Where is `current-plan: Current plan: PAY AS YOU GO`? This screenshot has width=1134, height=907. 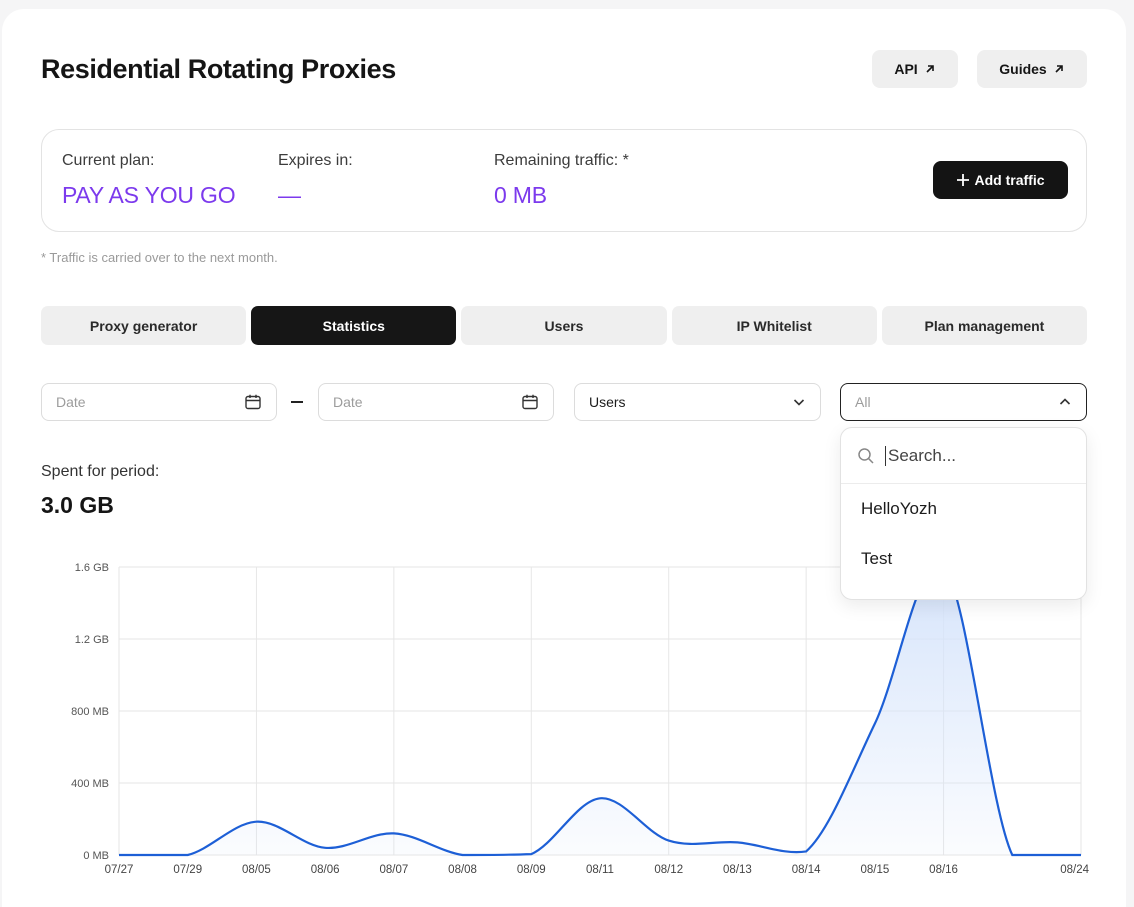 current-plan: Current plan: PAY AS YOU GO is located at coordinates (149, 180).